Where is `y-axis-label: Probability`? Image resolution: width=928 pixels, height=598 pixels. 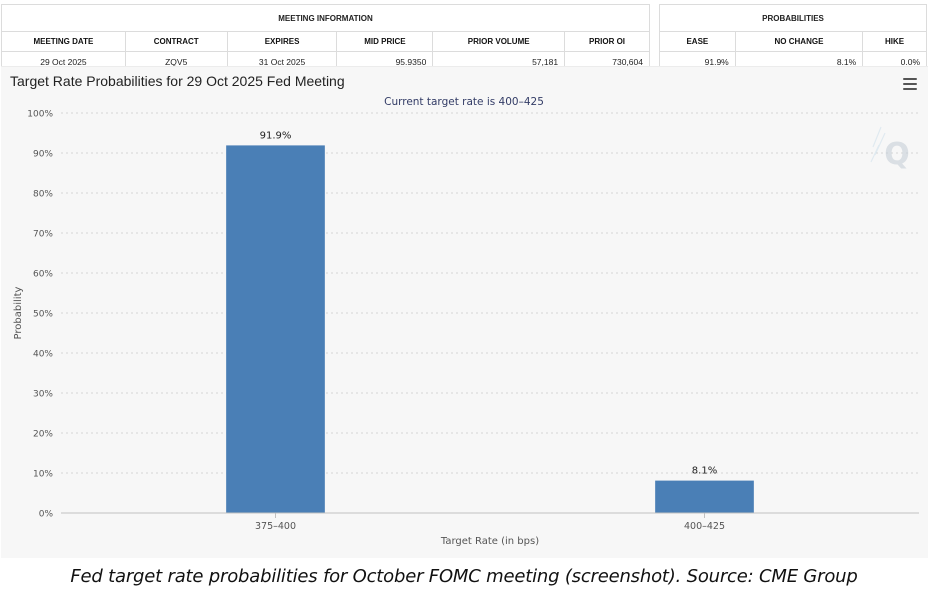 y-axis-label: Probability is located at coordinates (18, 312).